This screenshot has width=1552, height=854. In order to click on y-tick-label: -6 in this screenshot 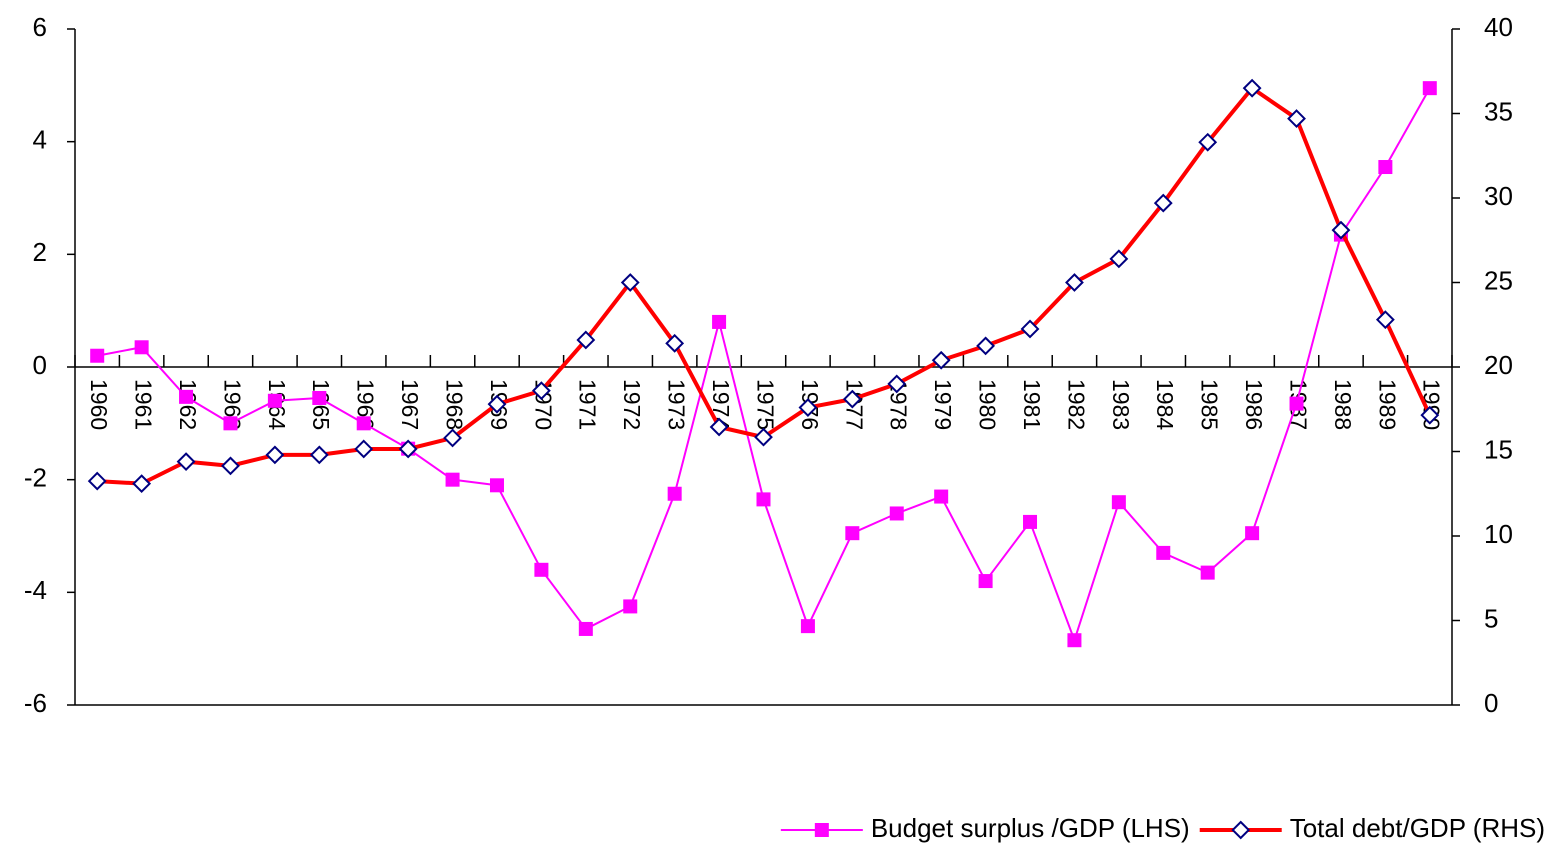, I will do `click(35, 703)`.